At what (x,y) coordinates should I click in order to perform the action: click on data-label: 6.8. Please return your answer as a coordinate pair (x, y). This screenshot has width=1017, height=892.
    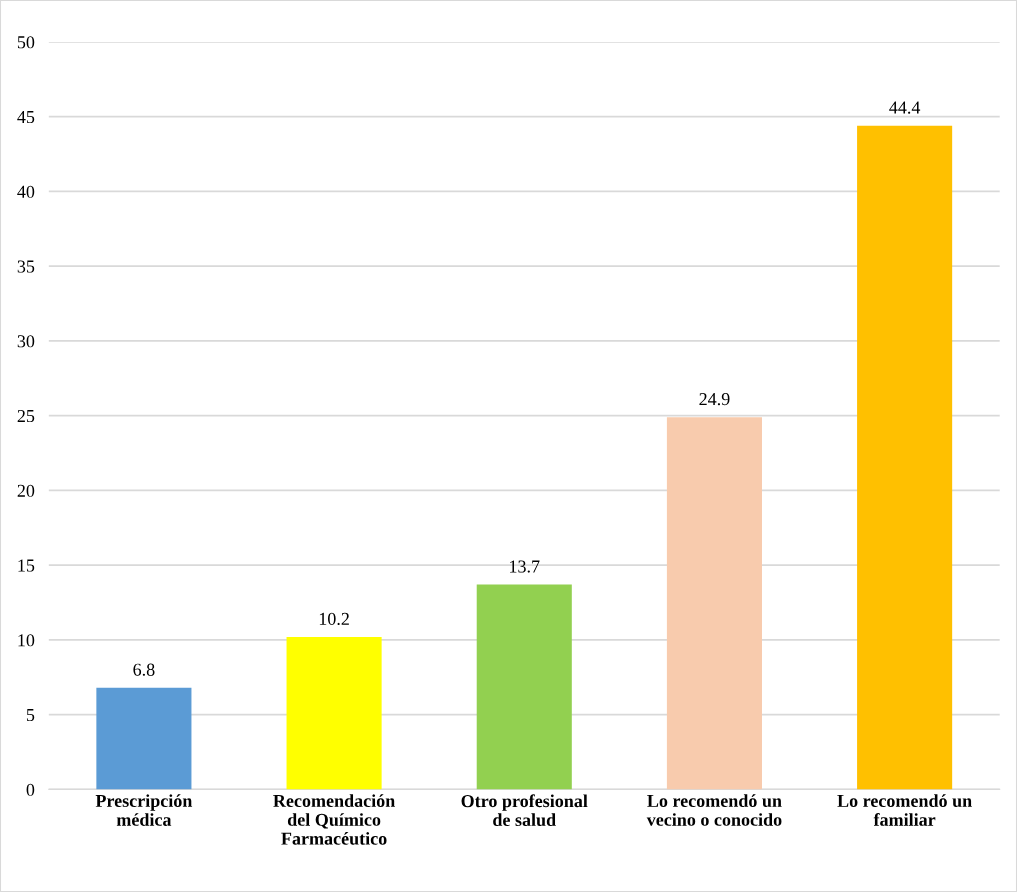
    Looking at the image, I should click on (144, 669).